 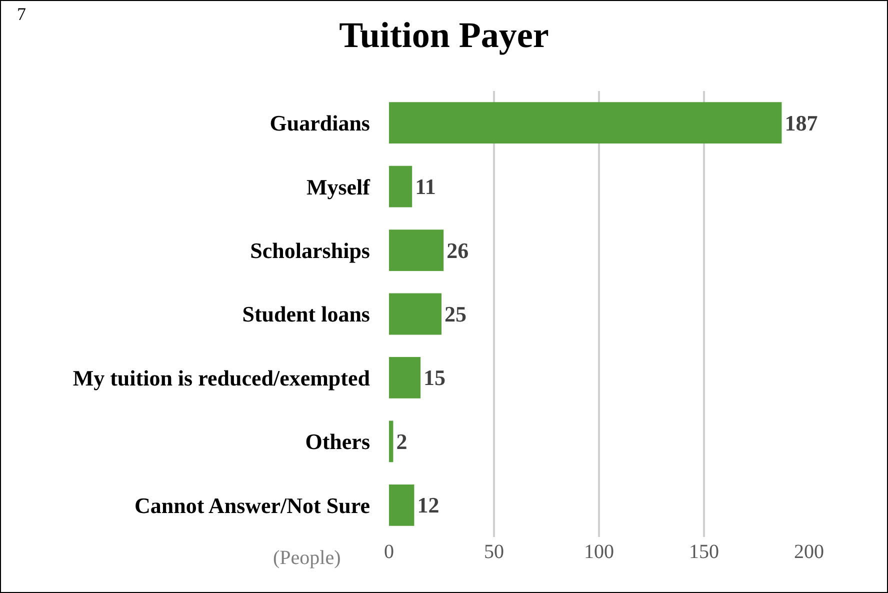 What do you see at coordinates (21, 14) in the screenshot?
I see `text: 7` at bounding box center [21, 14].